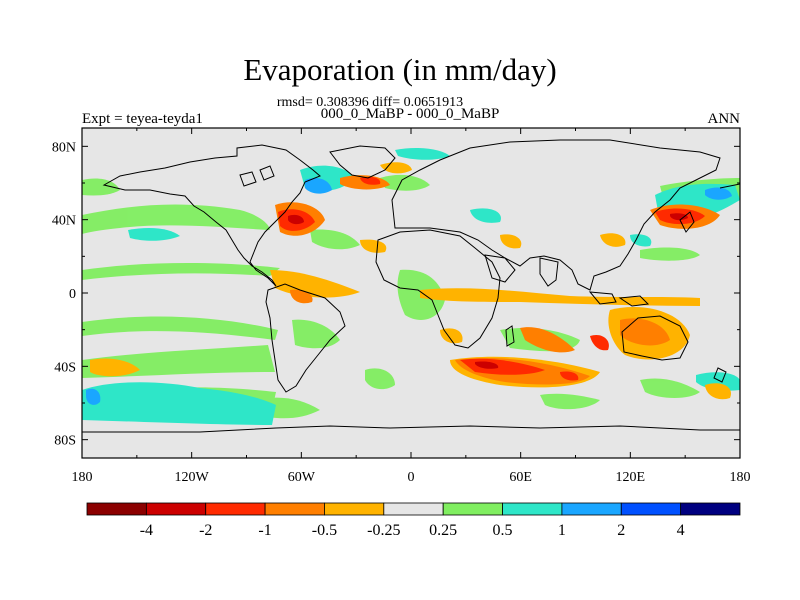  What do you see at coordinates (64, 221) in the screenshot?
I see `lat-tick-label: 40N` at bounding box center [64, 221].